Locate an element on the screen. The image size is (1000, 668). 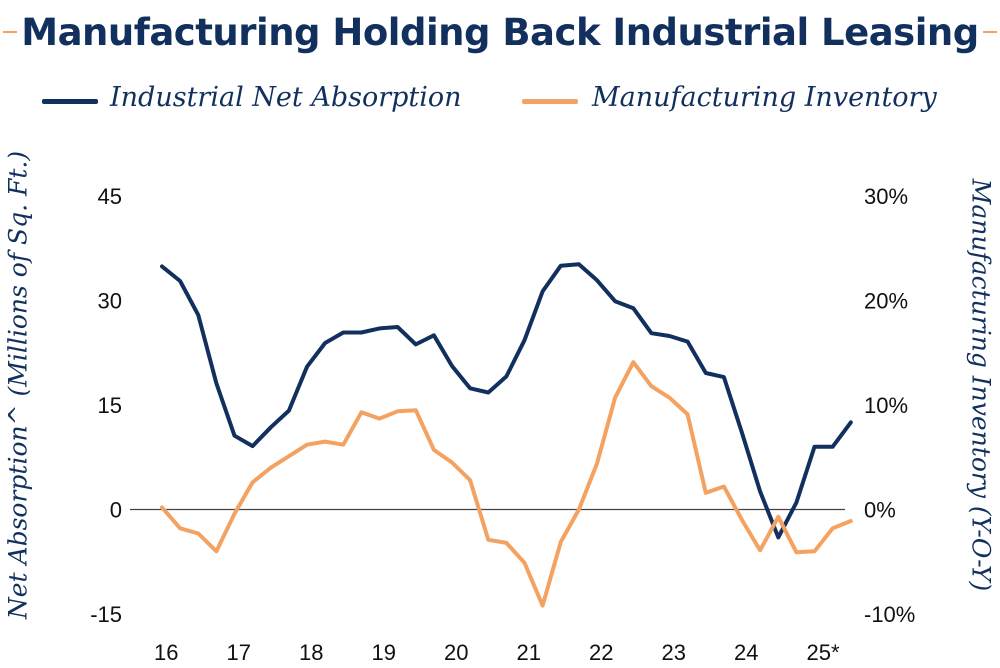
x-tick-label: 20 is located at coordinates (456, 652).